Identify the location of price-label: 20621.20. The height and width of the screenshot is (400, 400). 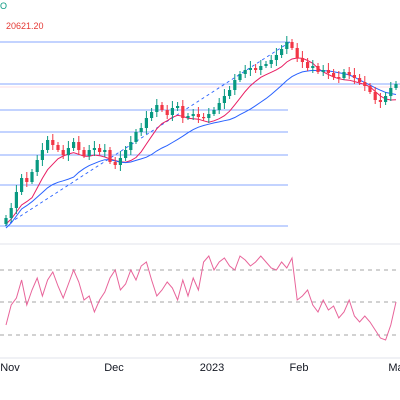
(25, 26).